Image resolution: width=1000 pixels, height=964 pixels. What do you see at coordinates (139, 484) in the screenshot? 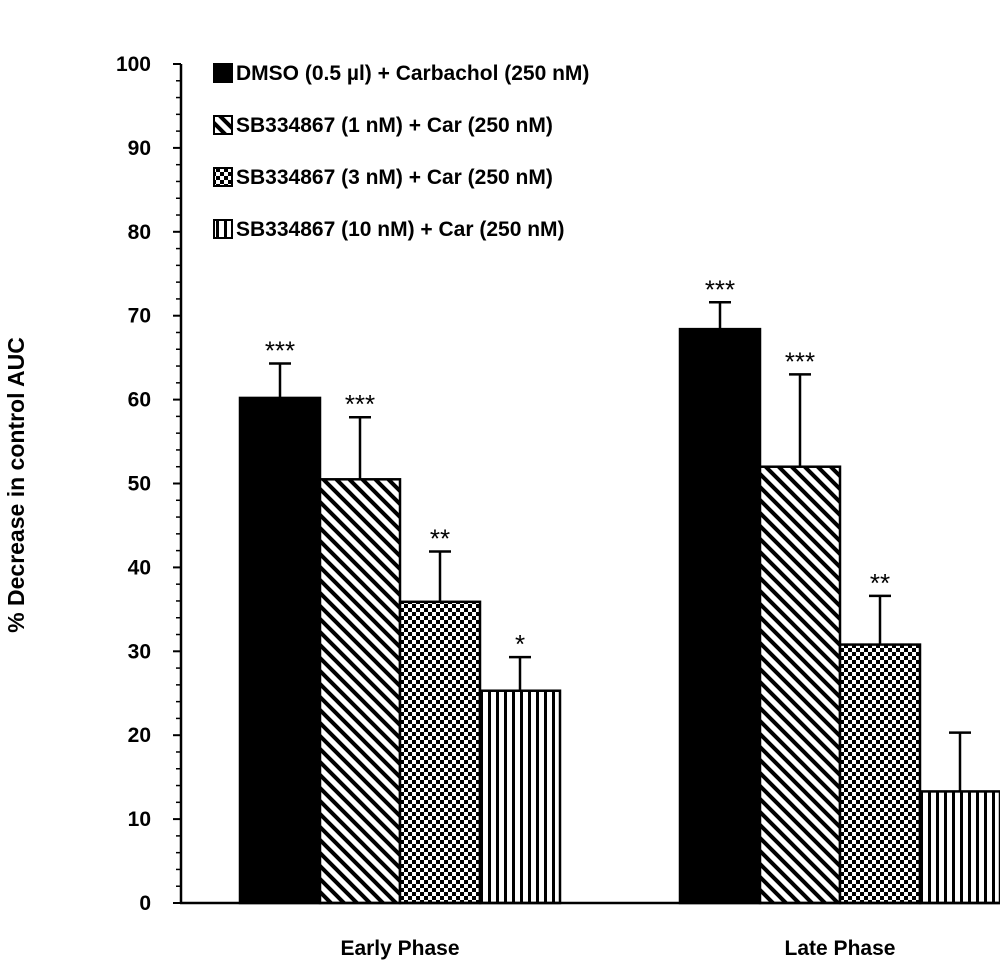
I see `y-tick-label: 50` at bounding box center [139, 484].